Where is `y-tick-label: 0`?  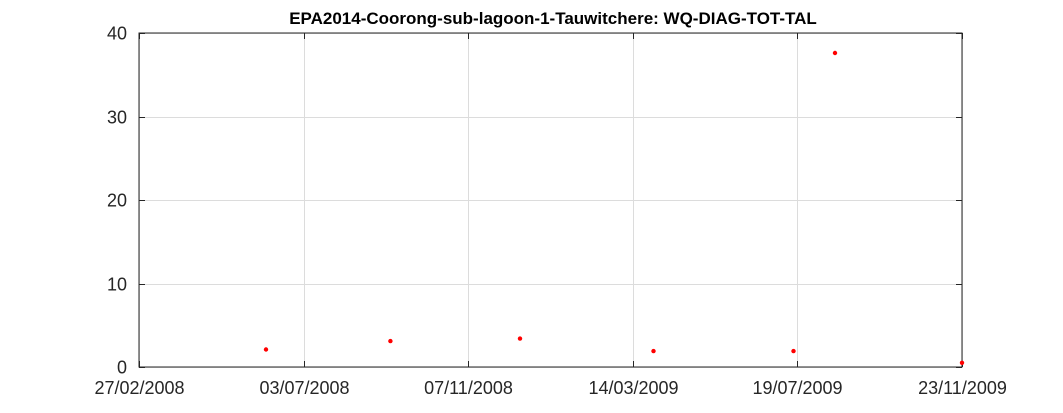 y-tick-label: 0 is located at coordinates (122, 368).